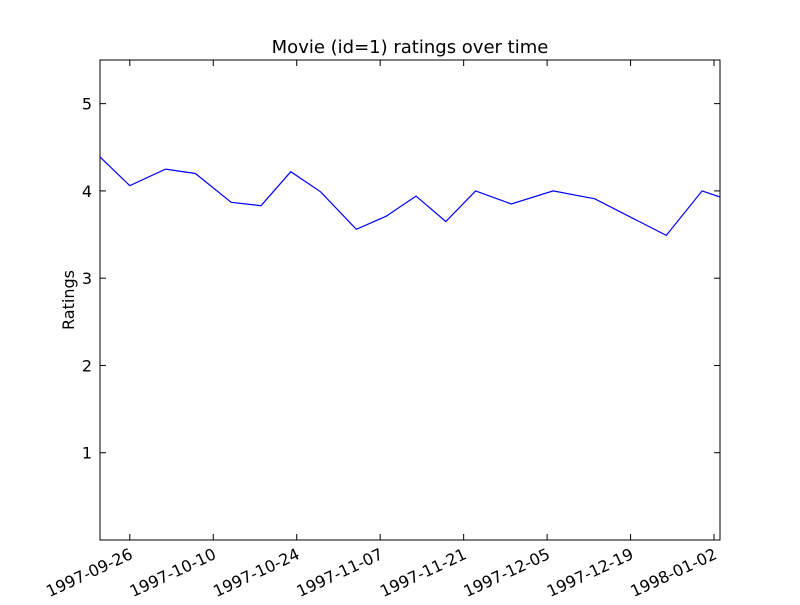 This screenshot has height=605, width=800. Describe the element at coordinates (87, 365) in the screenshot. I see `y-tick-label: 2` at that location.